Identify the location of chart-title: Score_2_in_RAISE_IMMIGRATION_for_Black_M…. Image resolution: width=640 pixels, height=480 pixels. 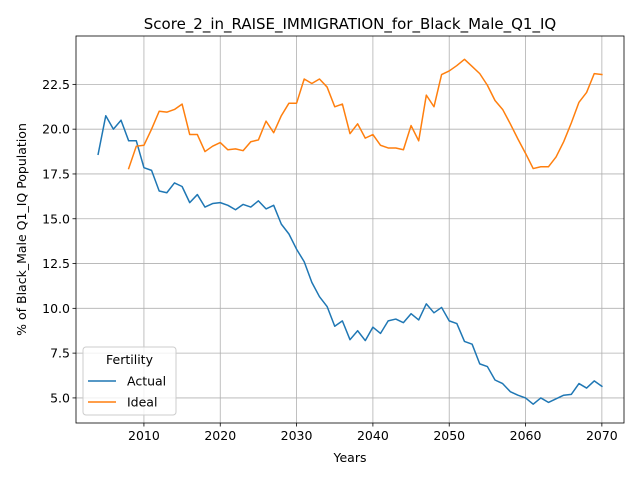
(350, 24).